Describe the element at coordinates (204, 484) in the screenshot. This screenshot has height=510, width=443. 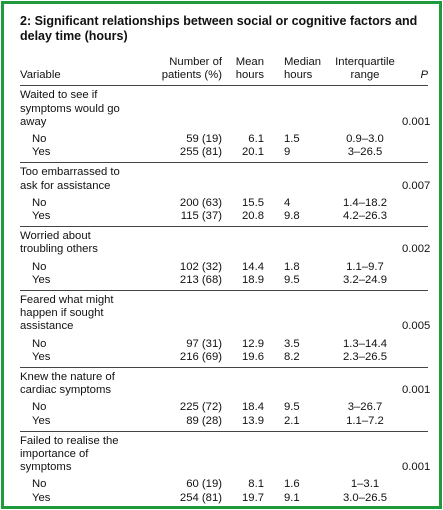
I see `cell: 60 (19)` at that location.